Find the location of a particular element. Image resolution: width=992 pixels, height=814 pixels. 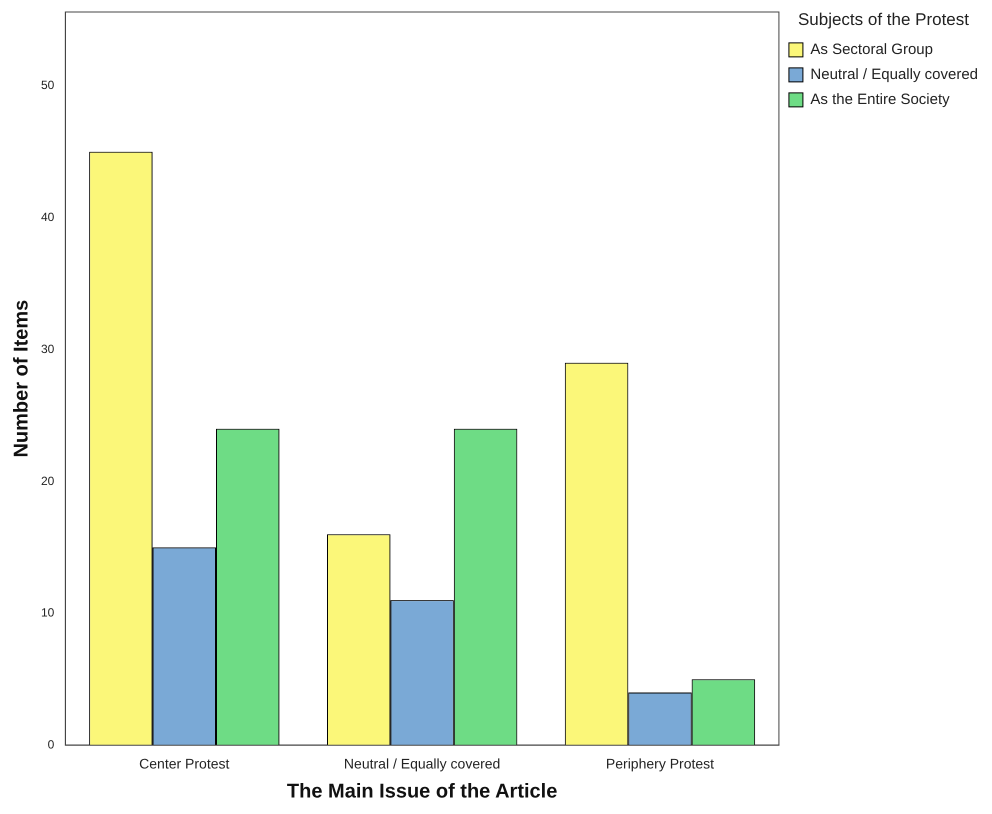

y-tick-label: 10 is located at coordinates (47, 613).